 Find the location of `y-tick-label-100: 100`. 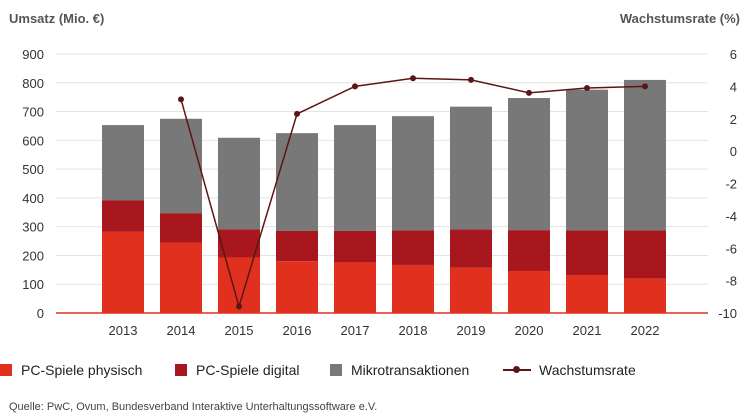

y-tick-label-100: 100 is located at coordinates (33, 284).